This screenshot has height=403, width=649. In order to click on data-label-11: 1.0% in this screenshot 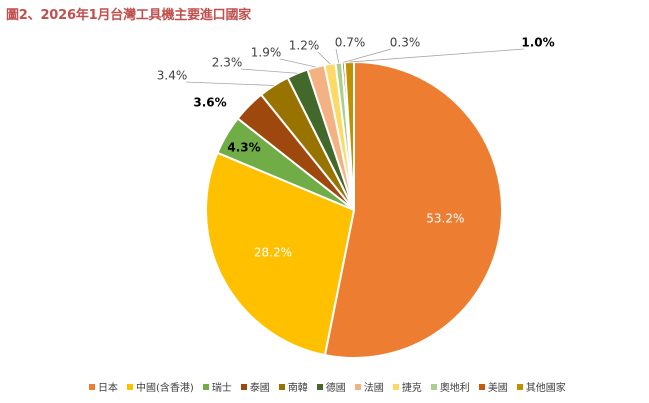, I will do `click(537, 43)`.